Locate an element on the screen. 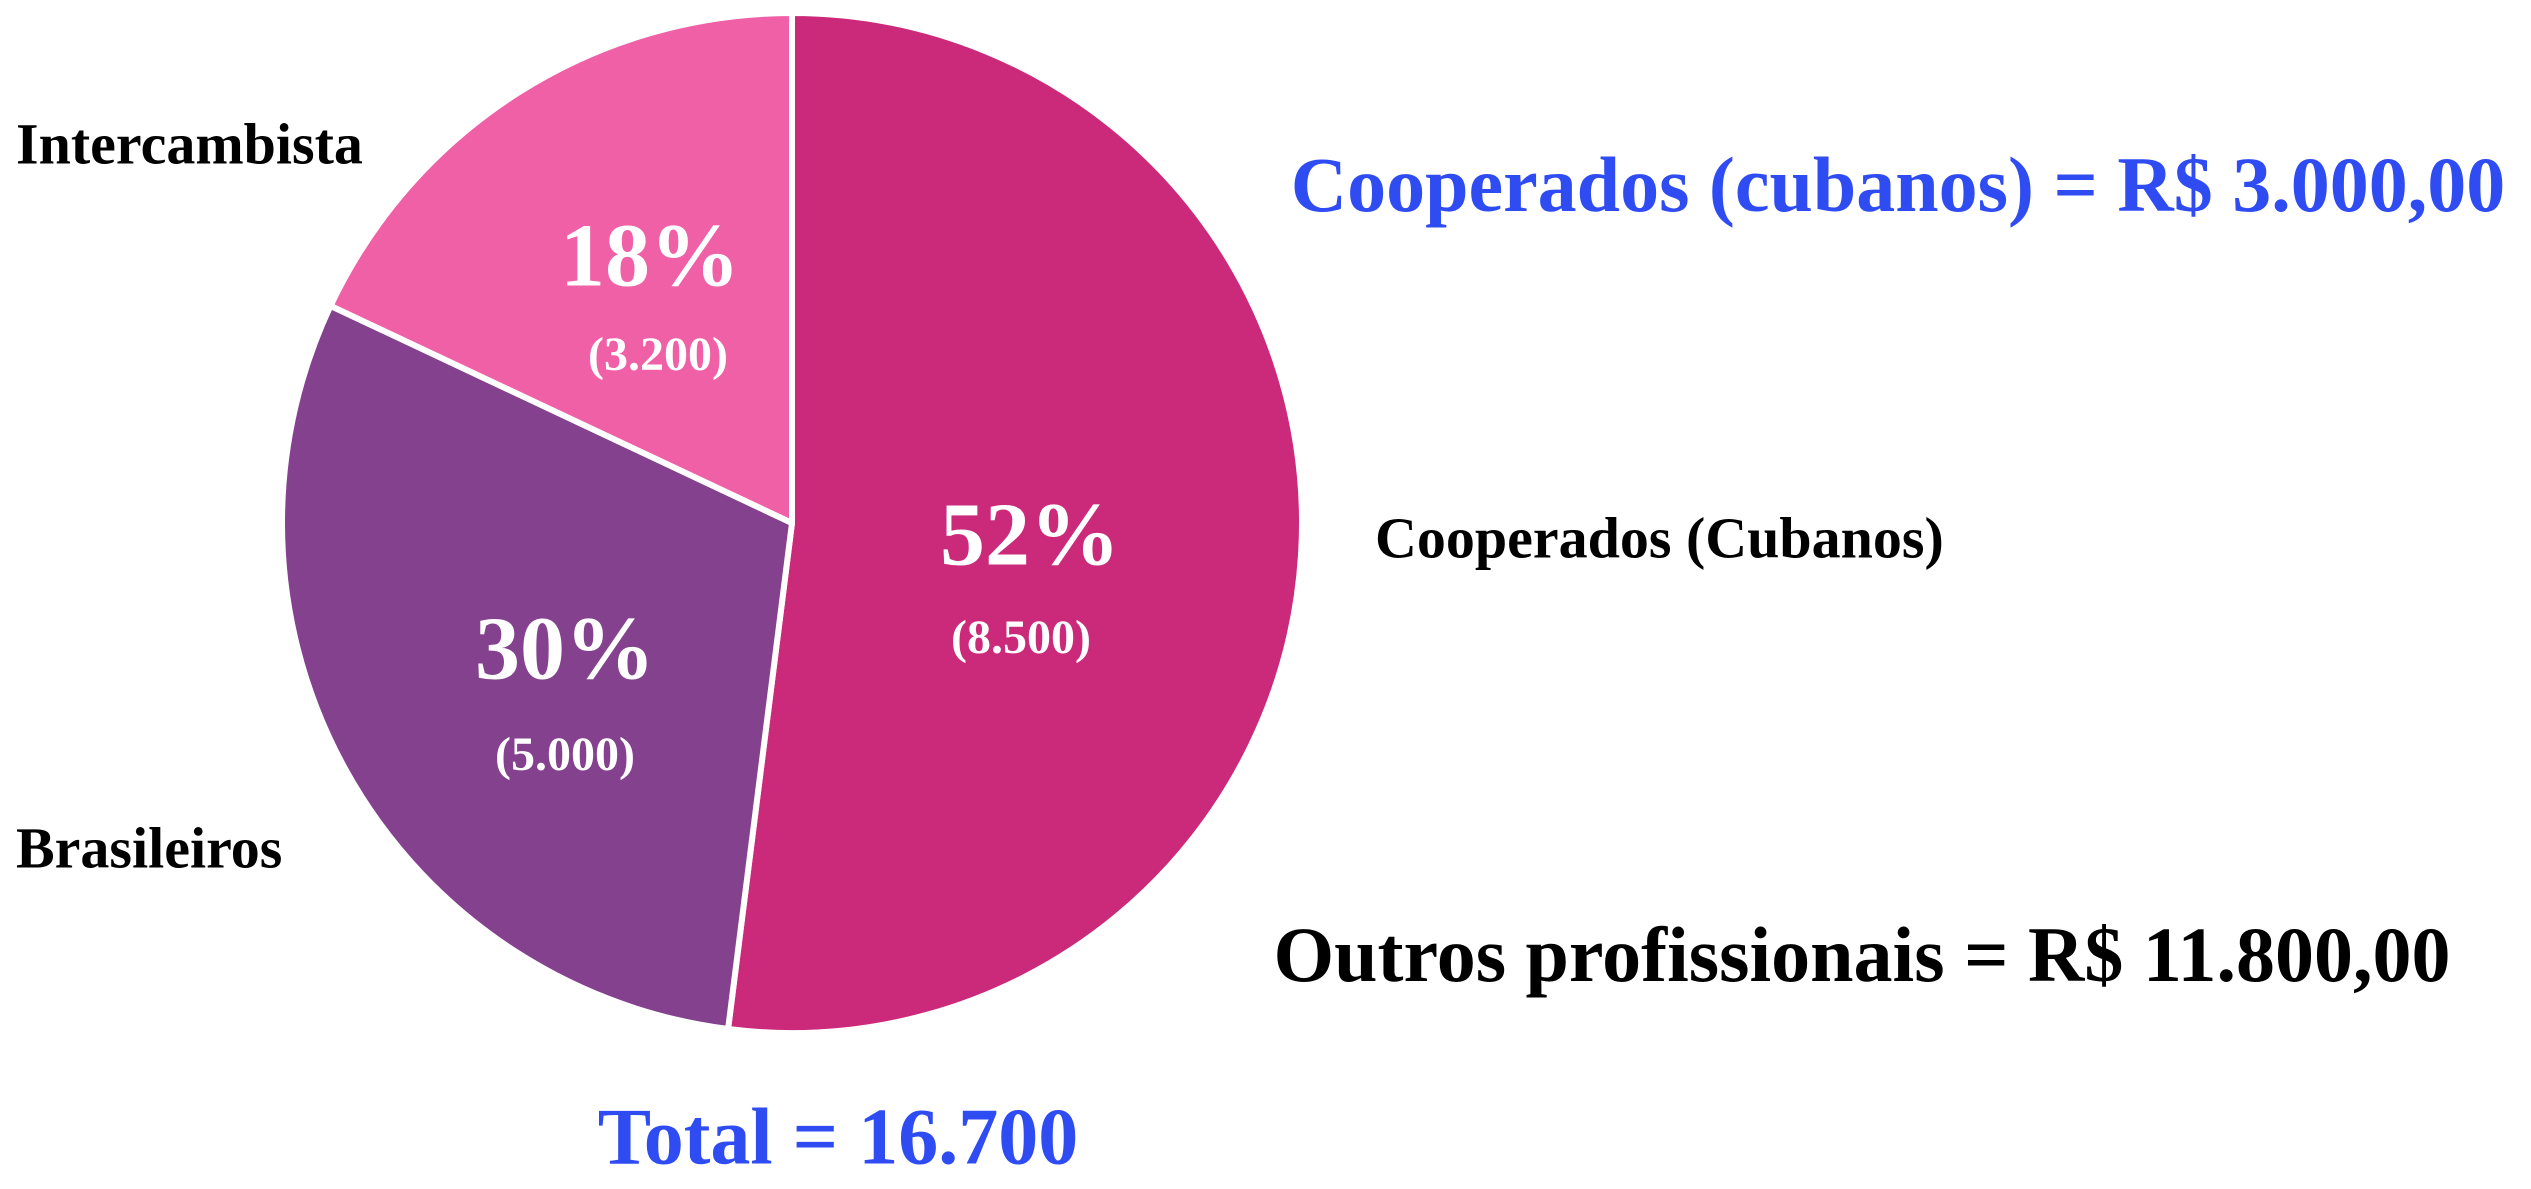 Image resolution: width=2531 pixels, height=1189 pixels. count-label: (8.500) is located at coordinates (1021, 637).